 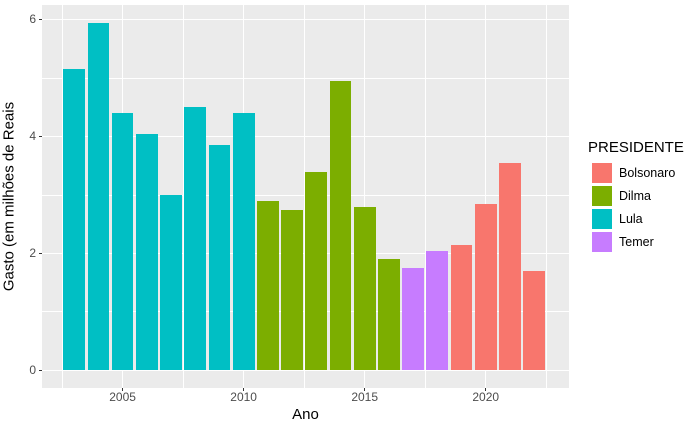 I want to click on legend-item-label: Lula, so click(x=631, y=219).